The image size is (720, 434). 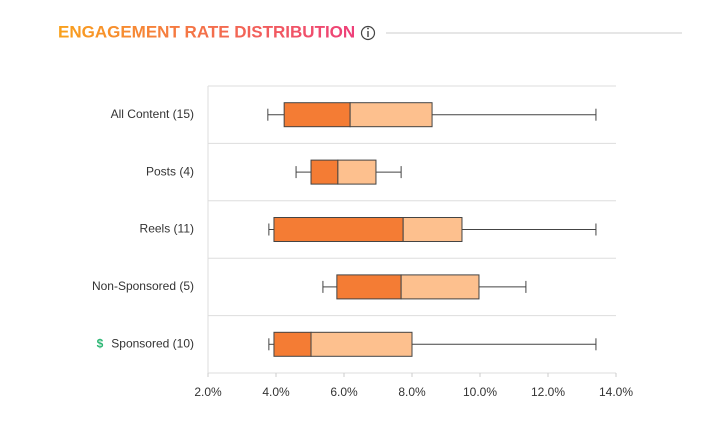 I want to click on x-tick-label: 12.0%, so click(x=548, y=392).